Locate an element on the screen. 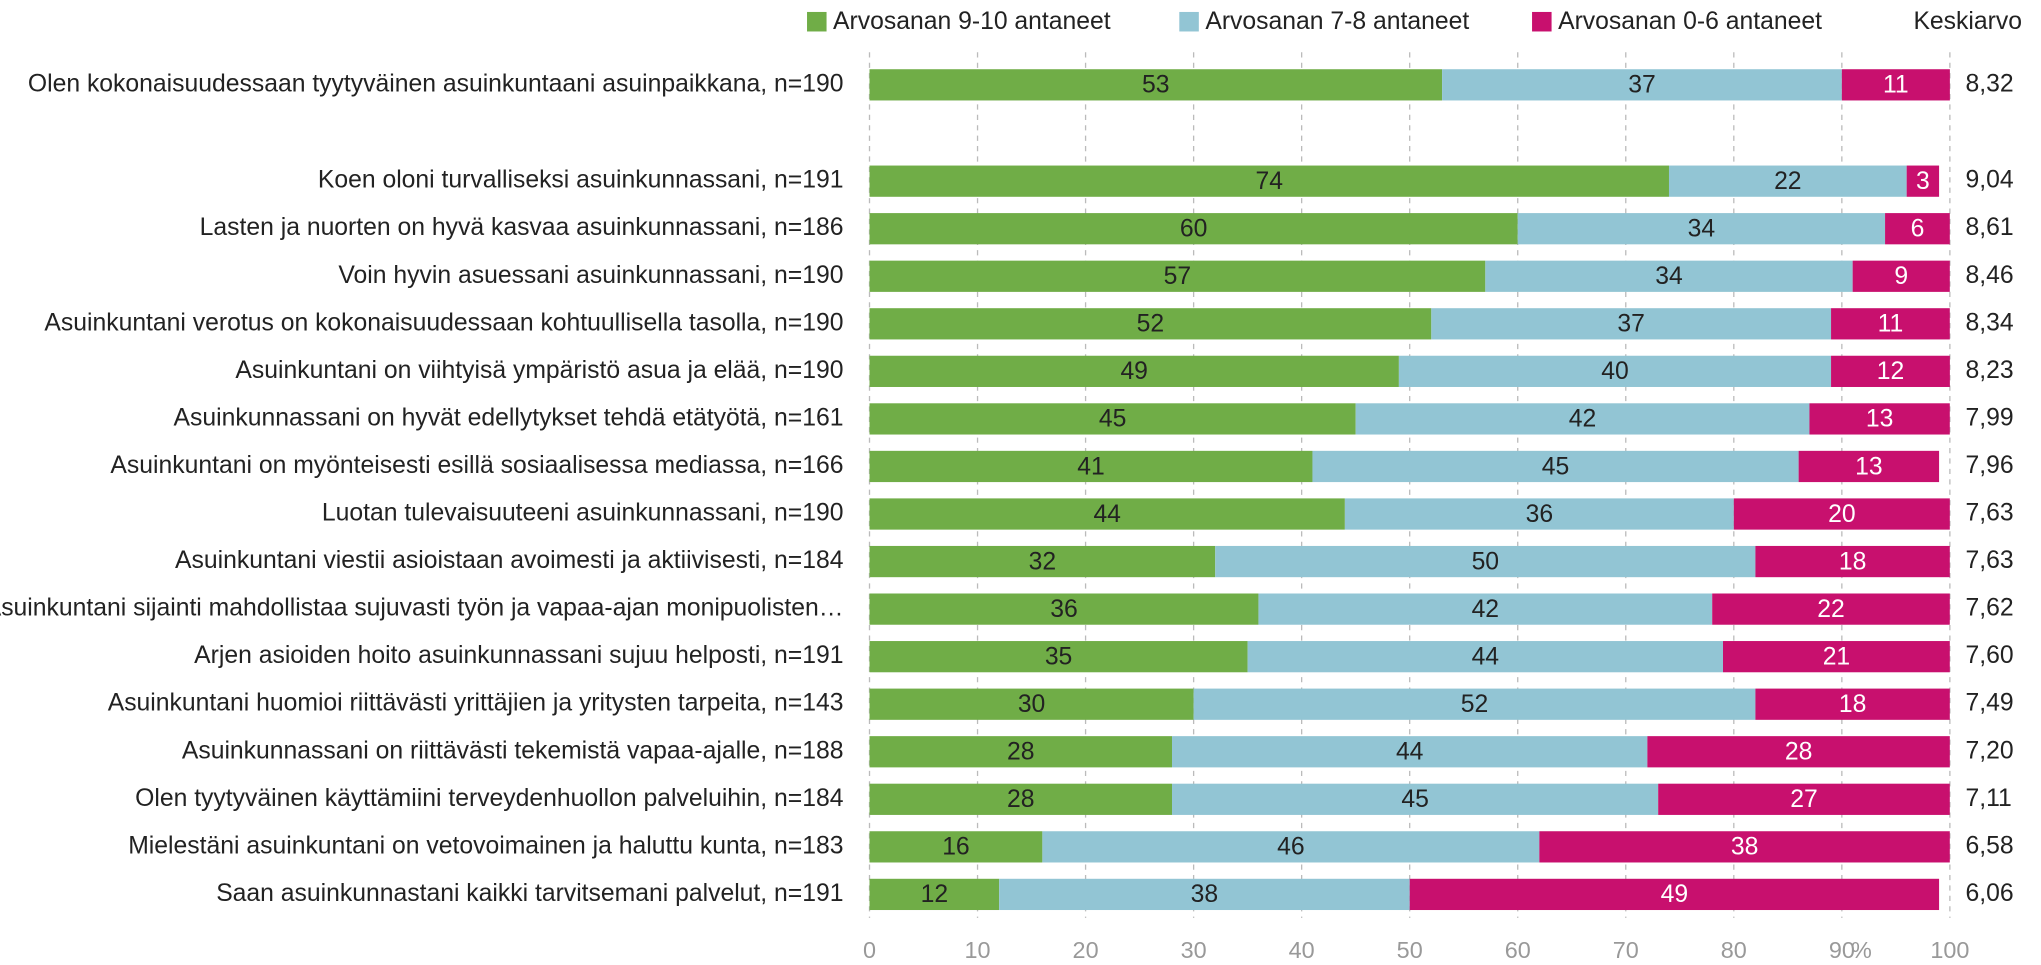  x-tick-label: 40 is located at coordinates (1302, 950).